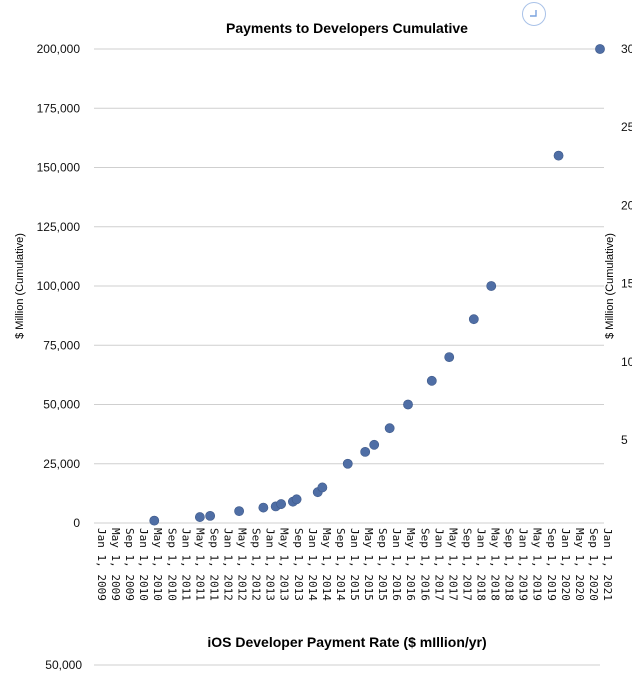  Describe the element at coordinates (565, 564) in the screenshot. I see `x-tick-label: Jan 1, 2020` at that location.